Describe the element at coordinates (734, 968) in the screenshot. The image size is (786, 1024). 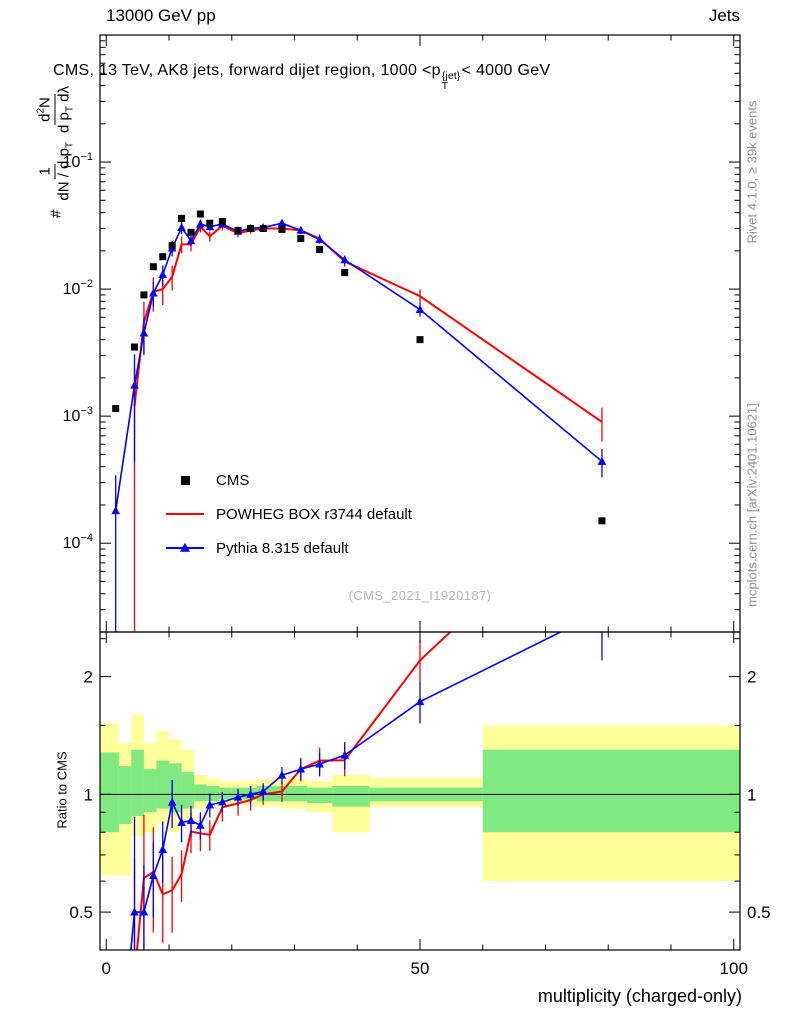
I see `svg-text: 100` at that location.